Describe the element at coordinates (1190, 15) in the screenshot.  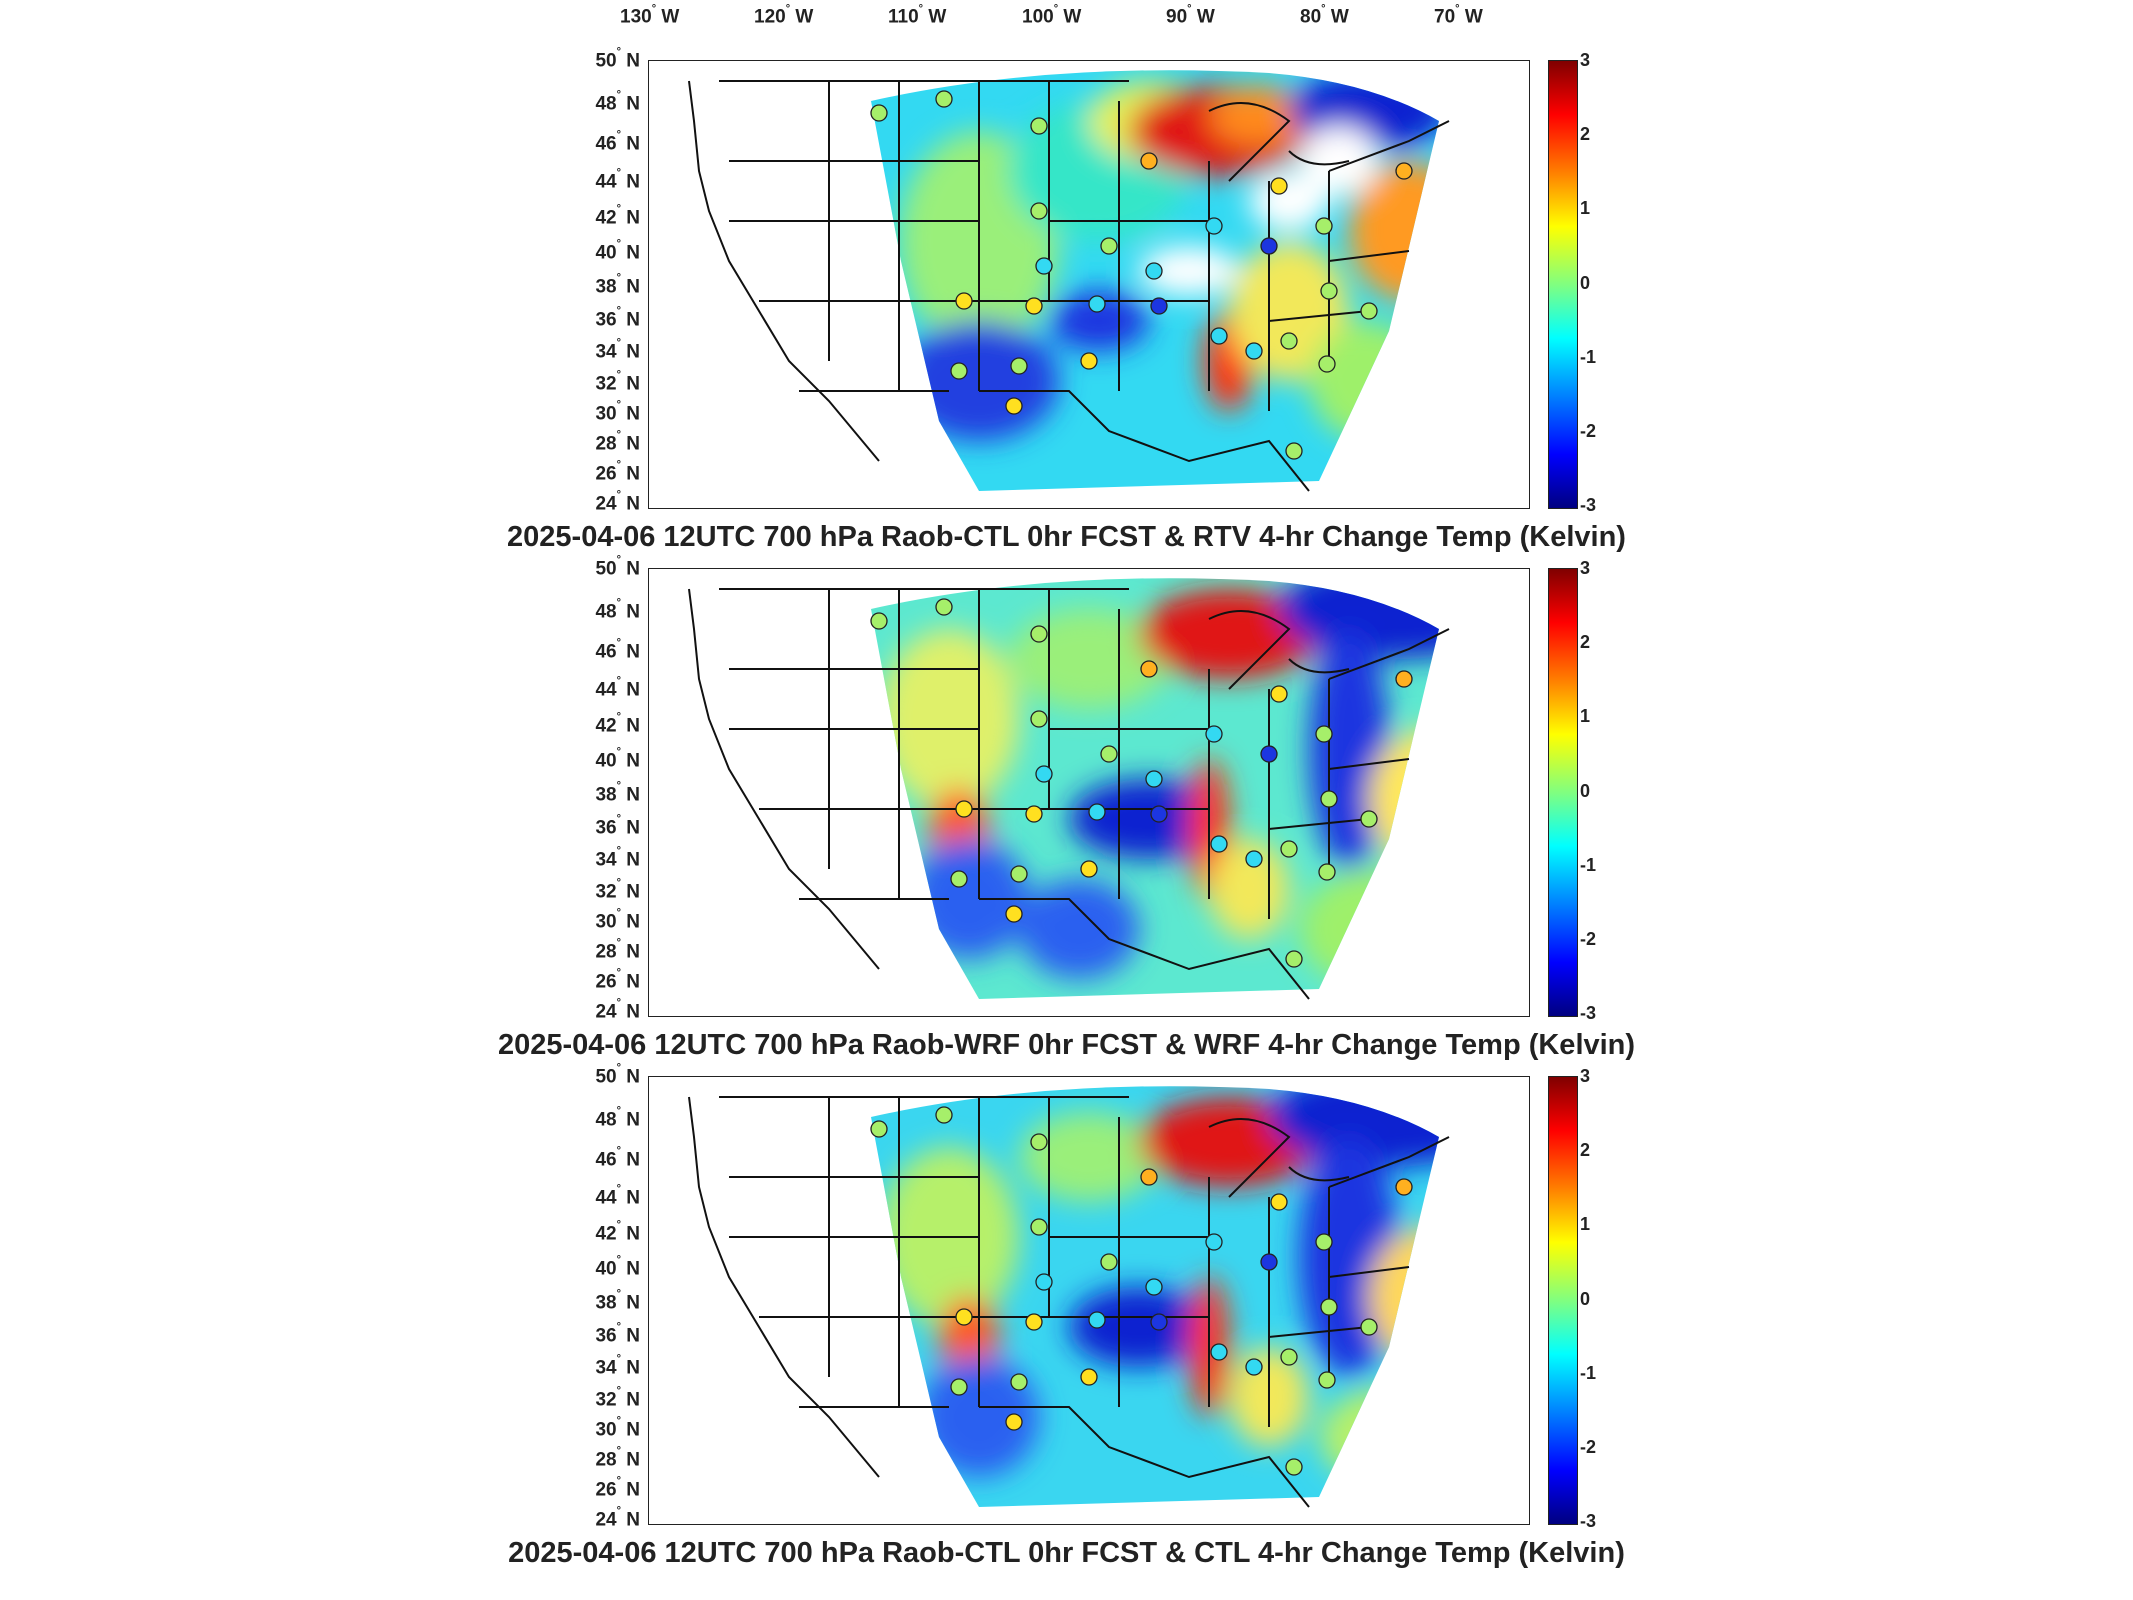
I see `lon-label-90w: 90° W` at that location.